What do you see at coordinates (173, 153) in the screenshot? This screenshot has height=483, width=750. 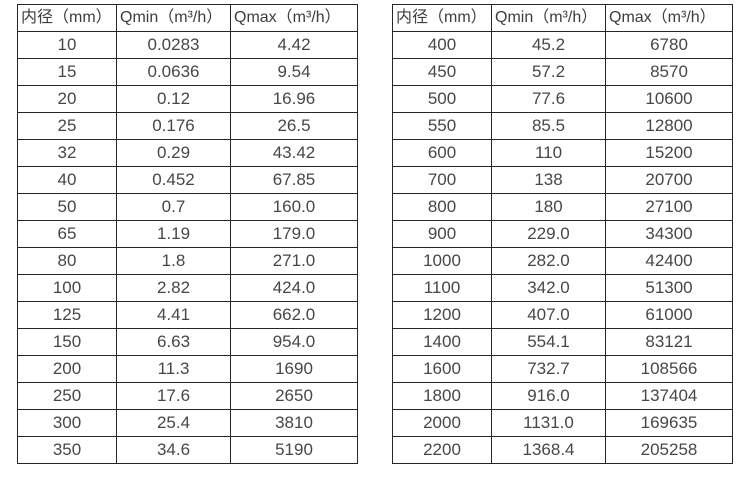 I see `qmin-cell: 0.29` at bounding box center [173, 153].